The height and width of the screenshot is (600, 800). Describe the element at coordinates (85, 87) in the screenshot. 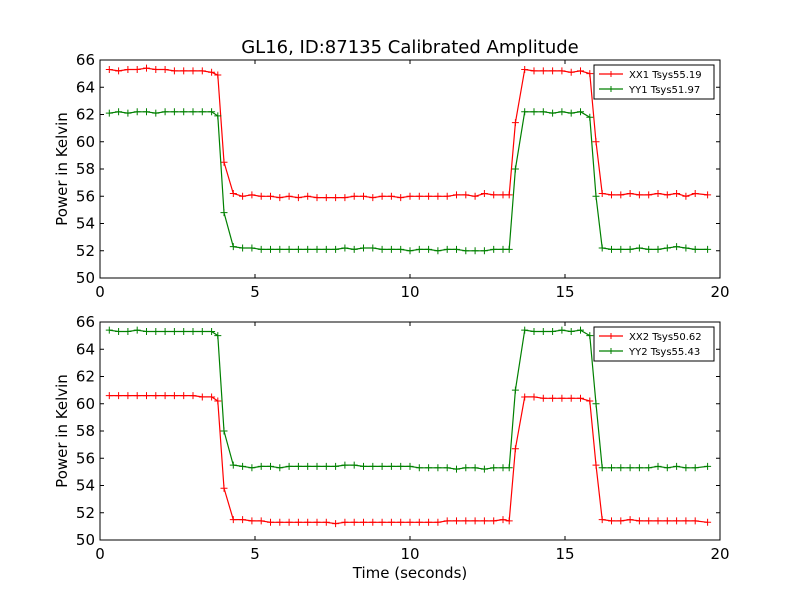

I see `y-tick-label: 64` at that location.